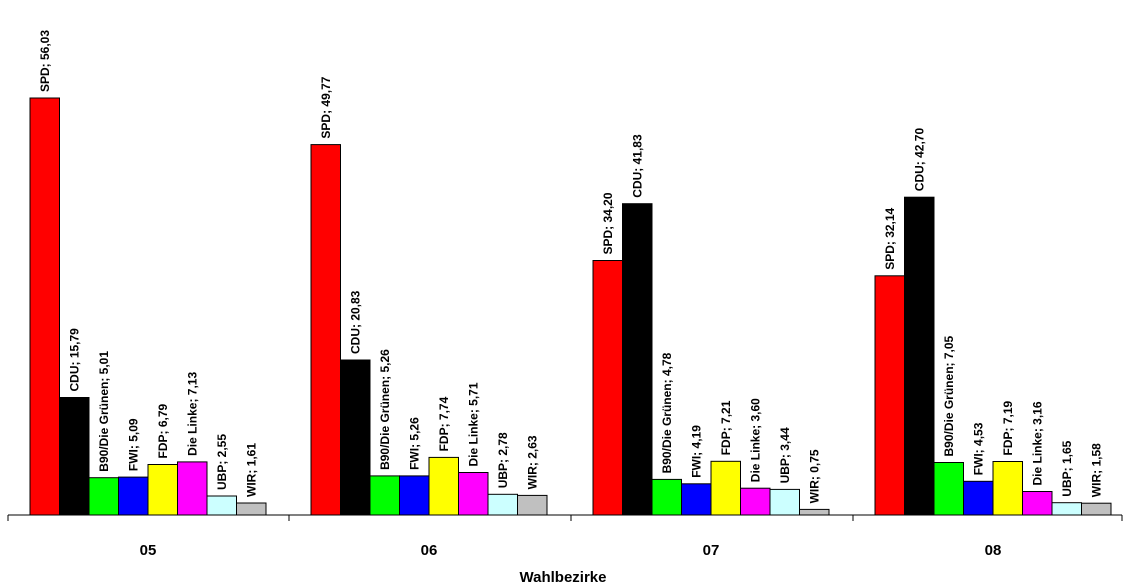  Describe the element at coordinates (74, 360) in the screenshot. I see `data-label: CDU; 15,79` at that location.